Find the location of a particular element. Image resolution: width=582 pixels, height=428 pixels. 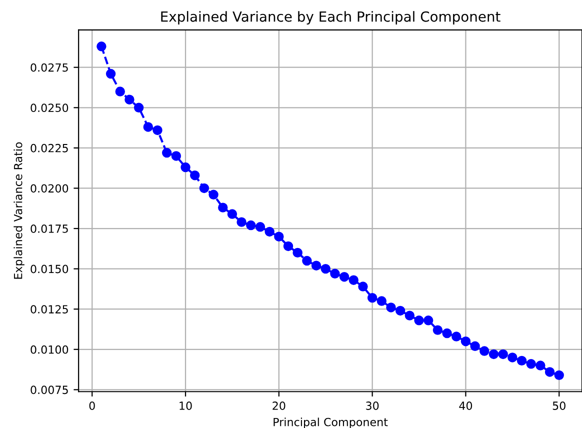

y-tick-label: 0.0150 is located at coordinates (49, 269).